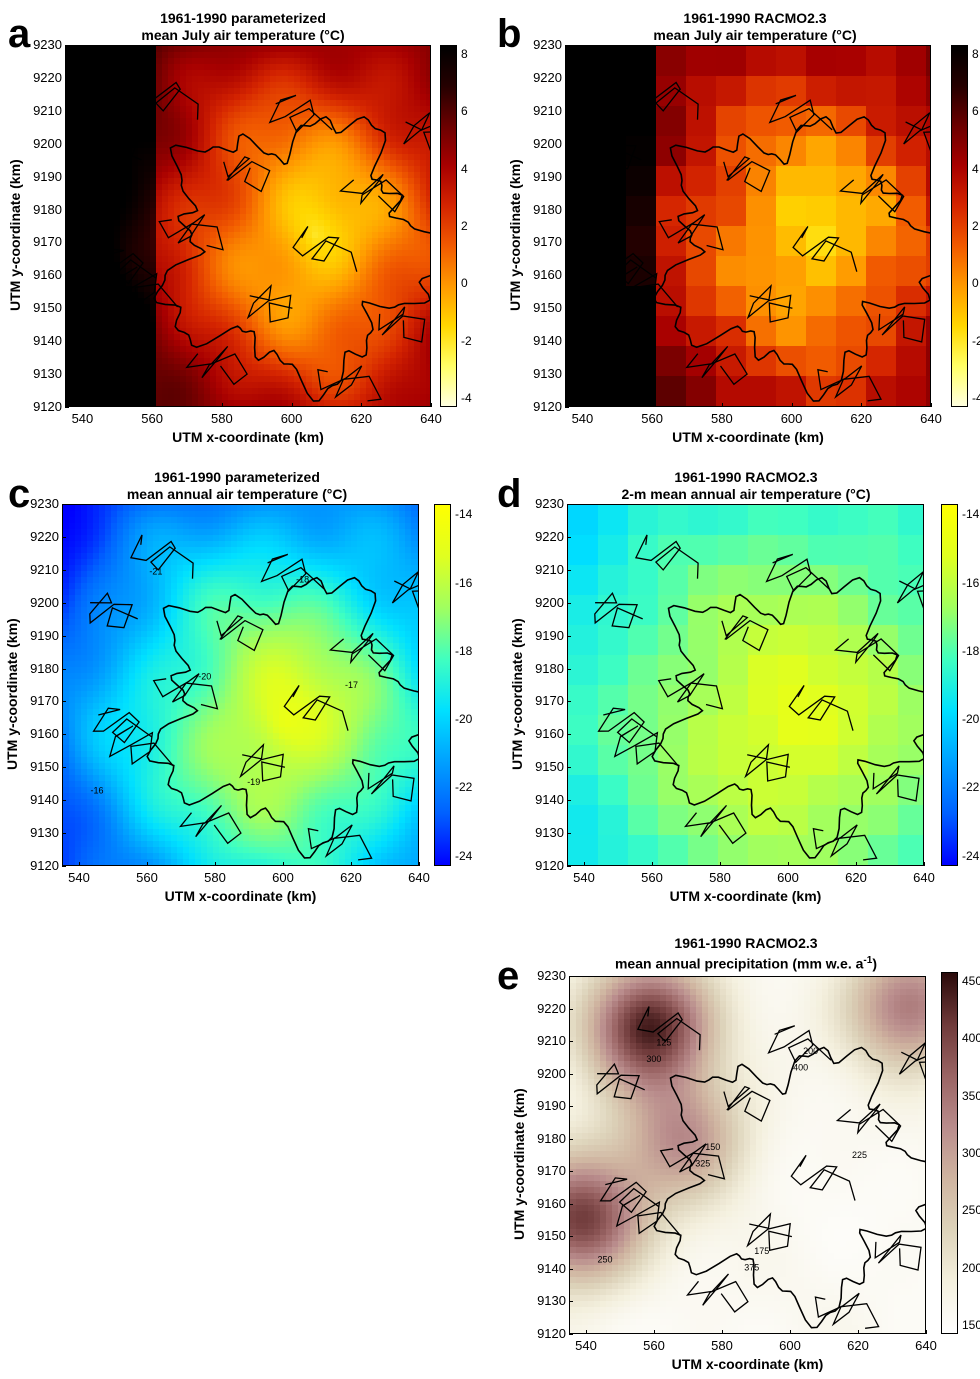  I want to click on heatmap-svg: -21-20-19-18-17-16, so click(240, 685).